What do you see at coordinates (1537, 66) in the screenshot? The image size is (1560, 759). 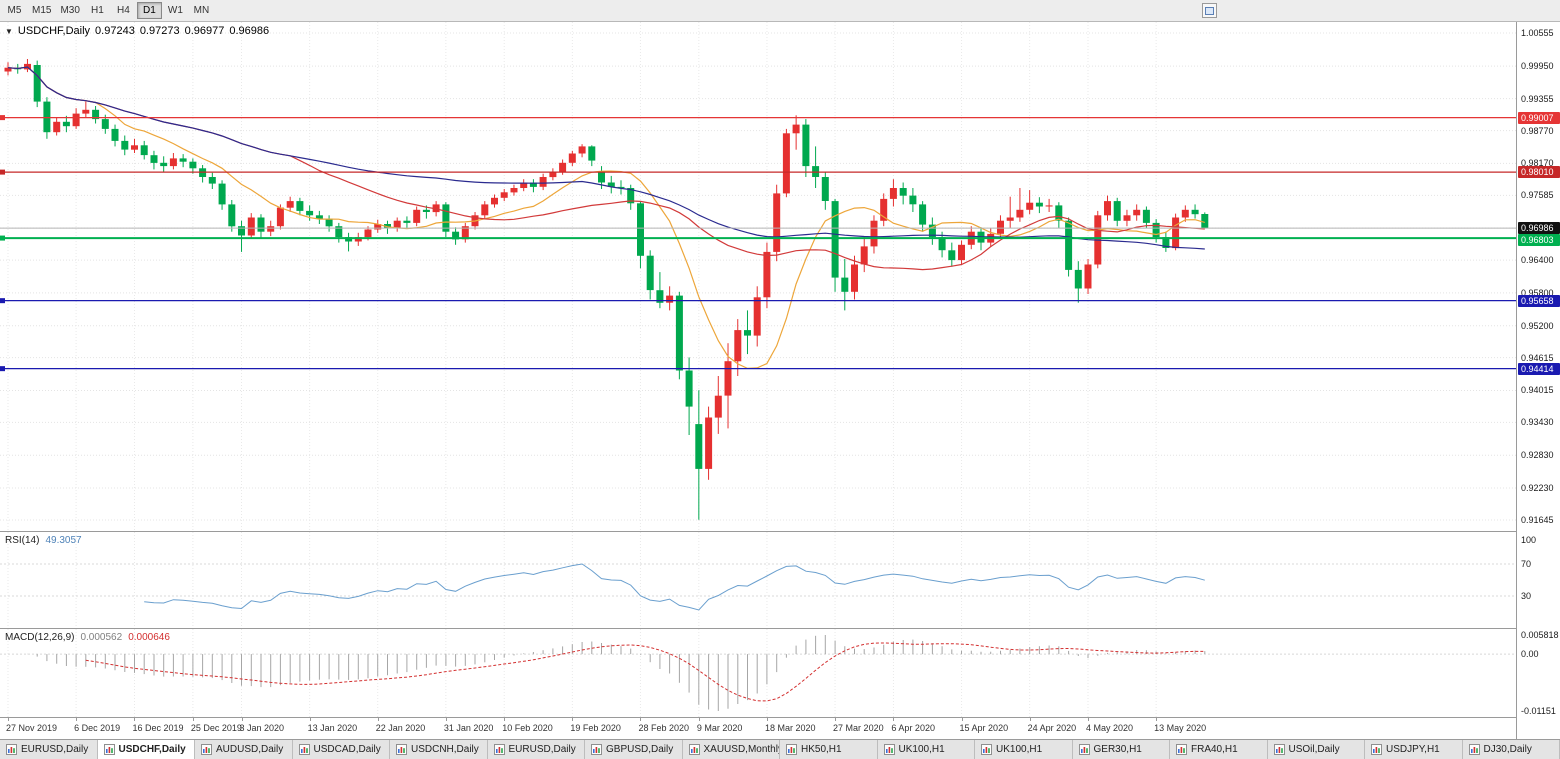 I see `price-axis-tick: 0.99950` at bounding box center [1537, 66].